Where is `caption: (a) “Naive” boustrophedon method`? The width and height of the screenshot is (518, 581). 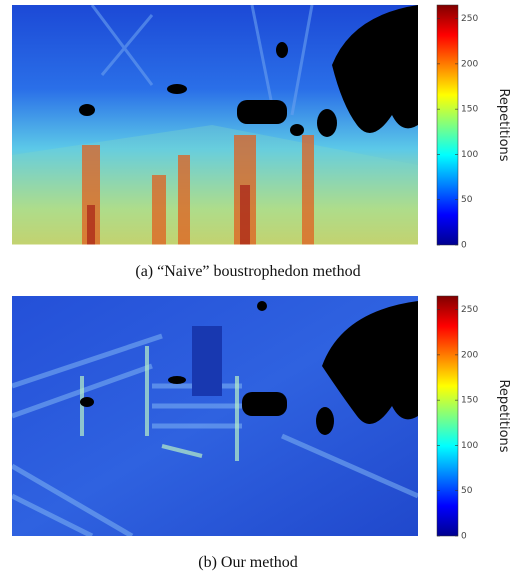 caption: (a) “Naive” boustrophedon method is located at coordinates (247, 271).